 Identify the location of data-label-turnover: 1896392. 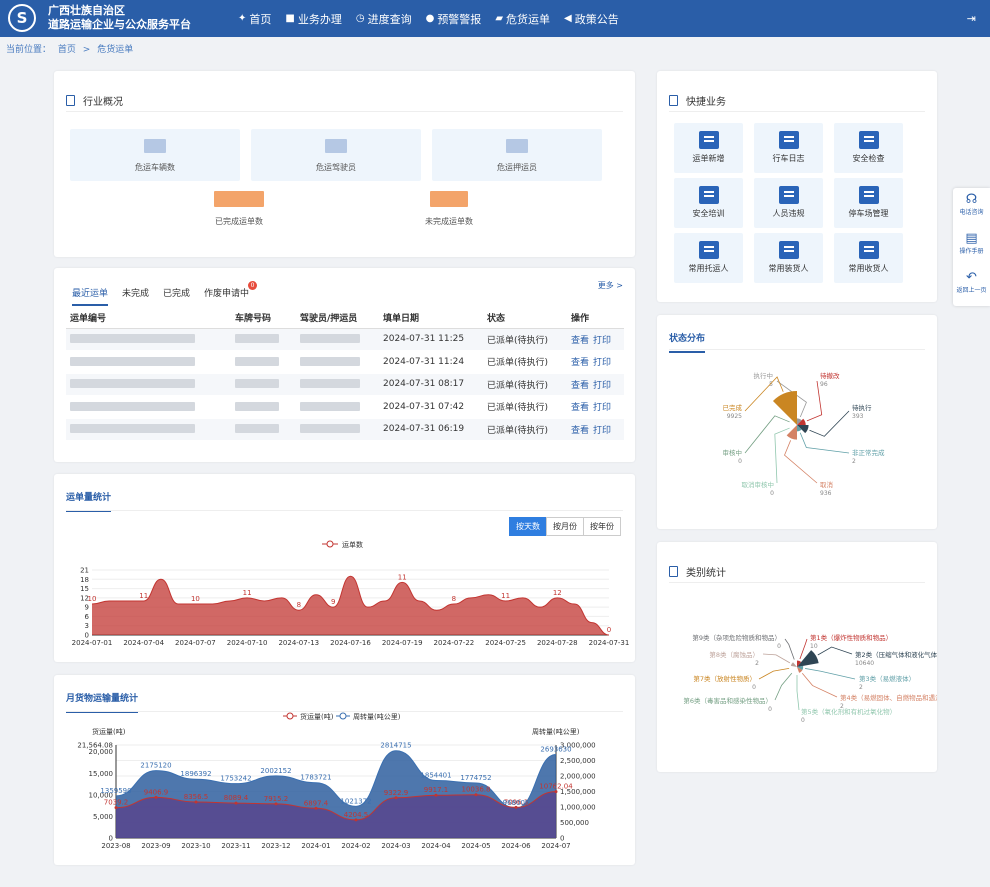
(195, 774).